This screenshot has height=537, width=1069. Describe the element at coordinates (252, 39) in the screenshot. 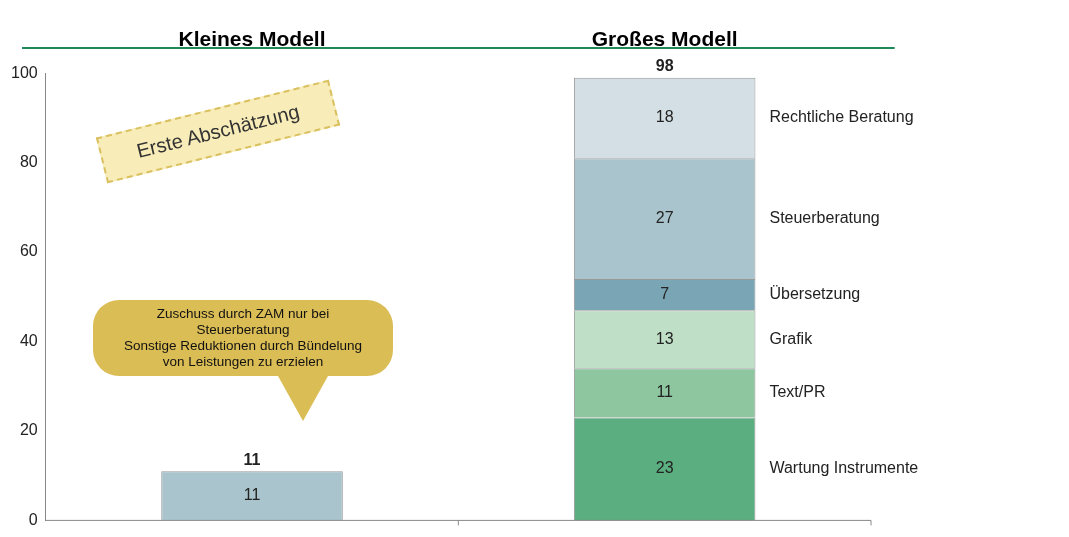

I see `x-tick-label: Kleines Modell` at that location.